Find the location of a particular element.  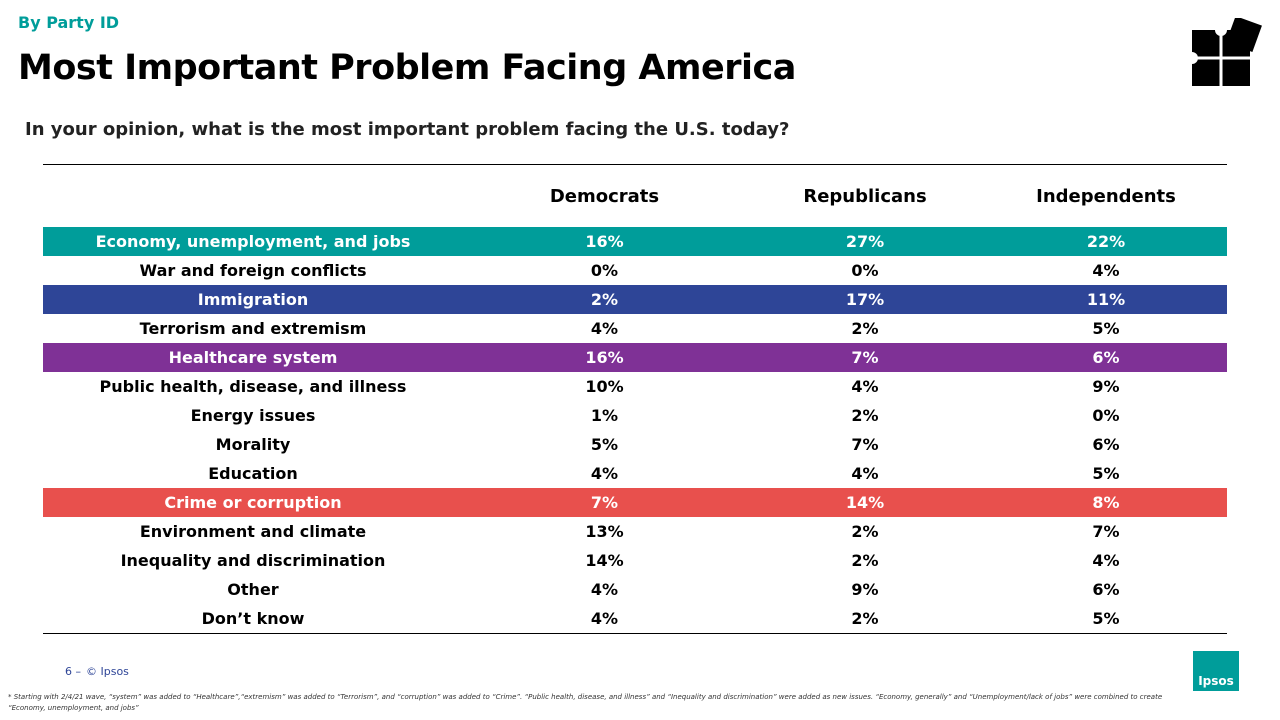

table-row: Other 4% 9% 6% is located at coordinates (635, 589).